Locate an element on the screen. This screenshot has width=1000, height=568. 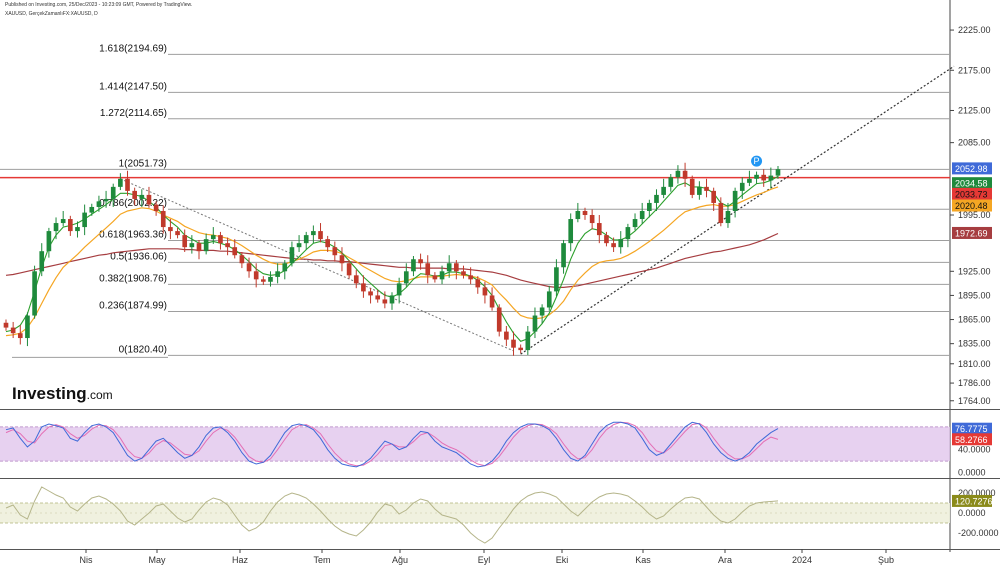
price-tick-label: 2225.00 is located at coordinates (974, 30).